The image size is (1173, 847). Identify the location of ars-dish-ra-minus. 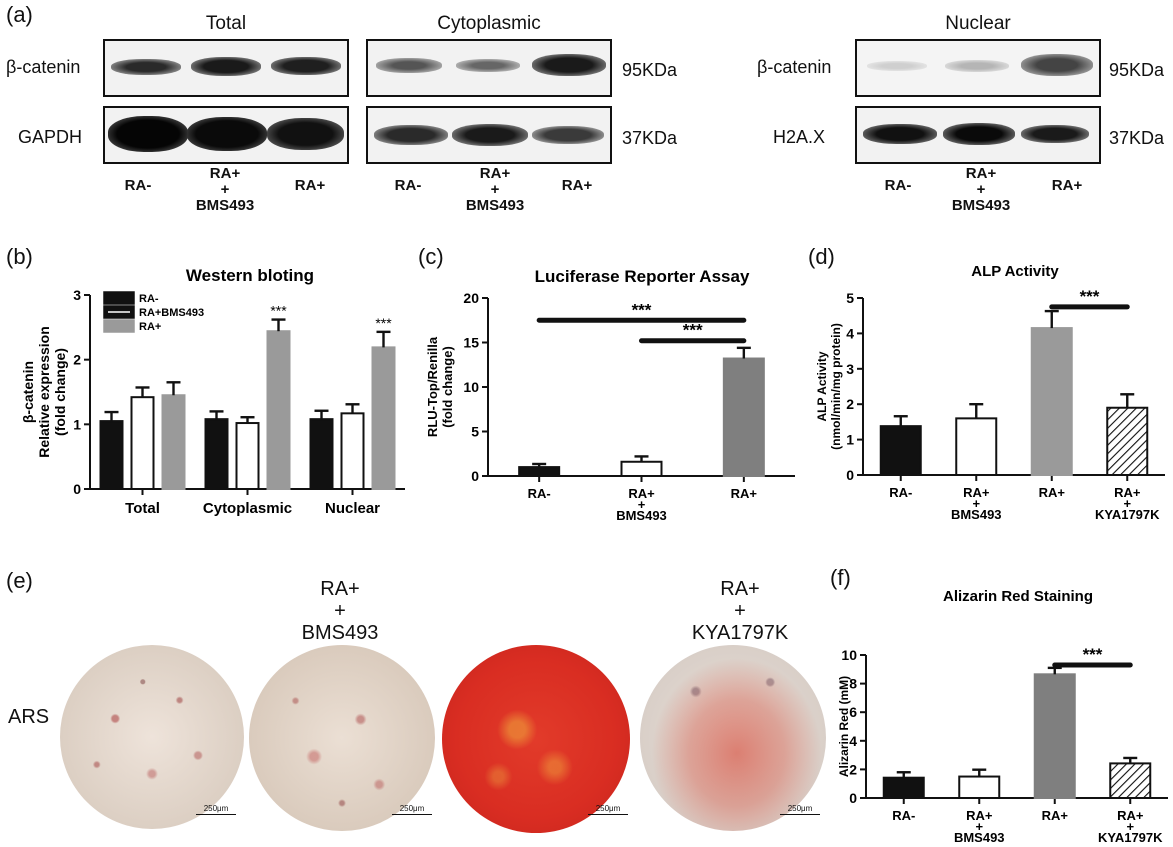
(152, 737).